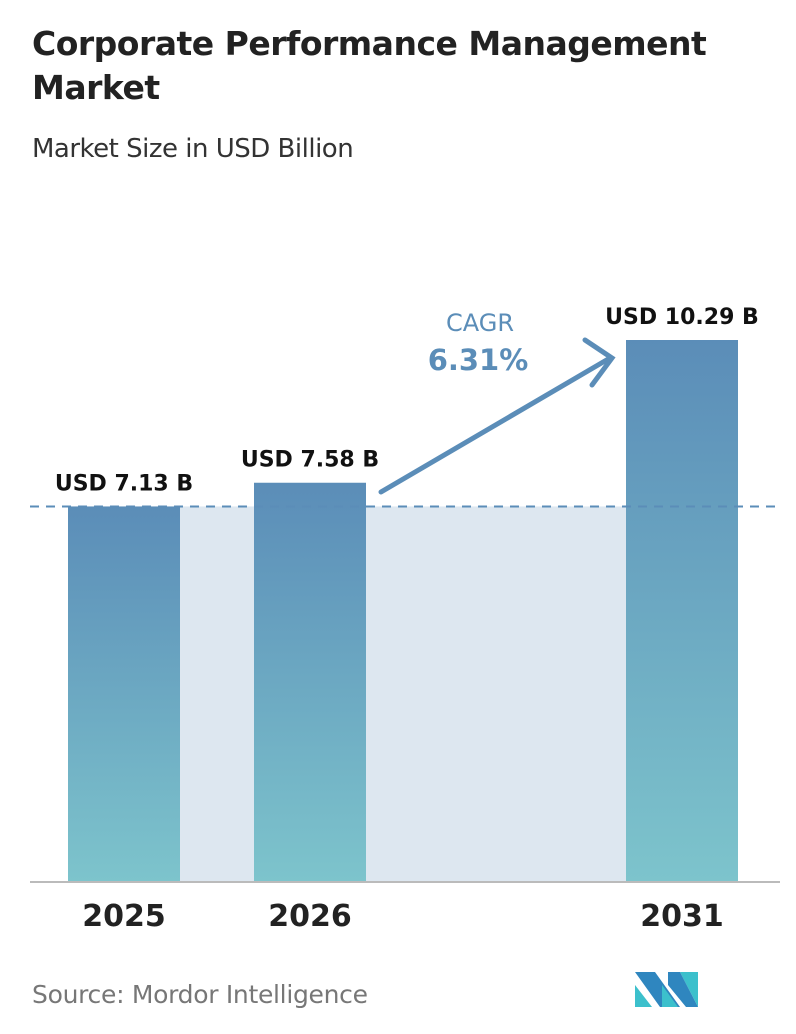 The image size is (796, 1034). Describe the element at coordinates (369, 65) in the screenshot. I see `chart-title: Corporate Performance Management Market` at that location.